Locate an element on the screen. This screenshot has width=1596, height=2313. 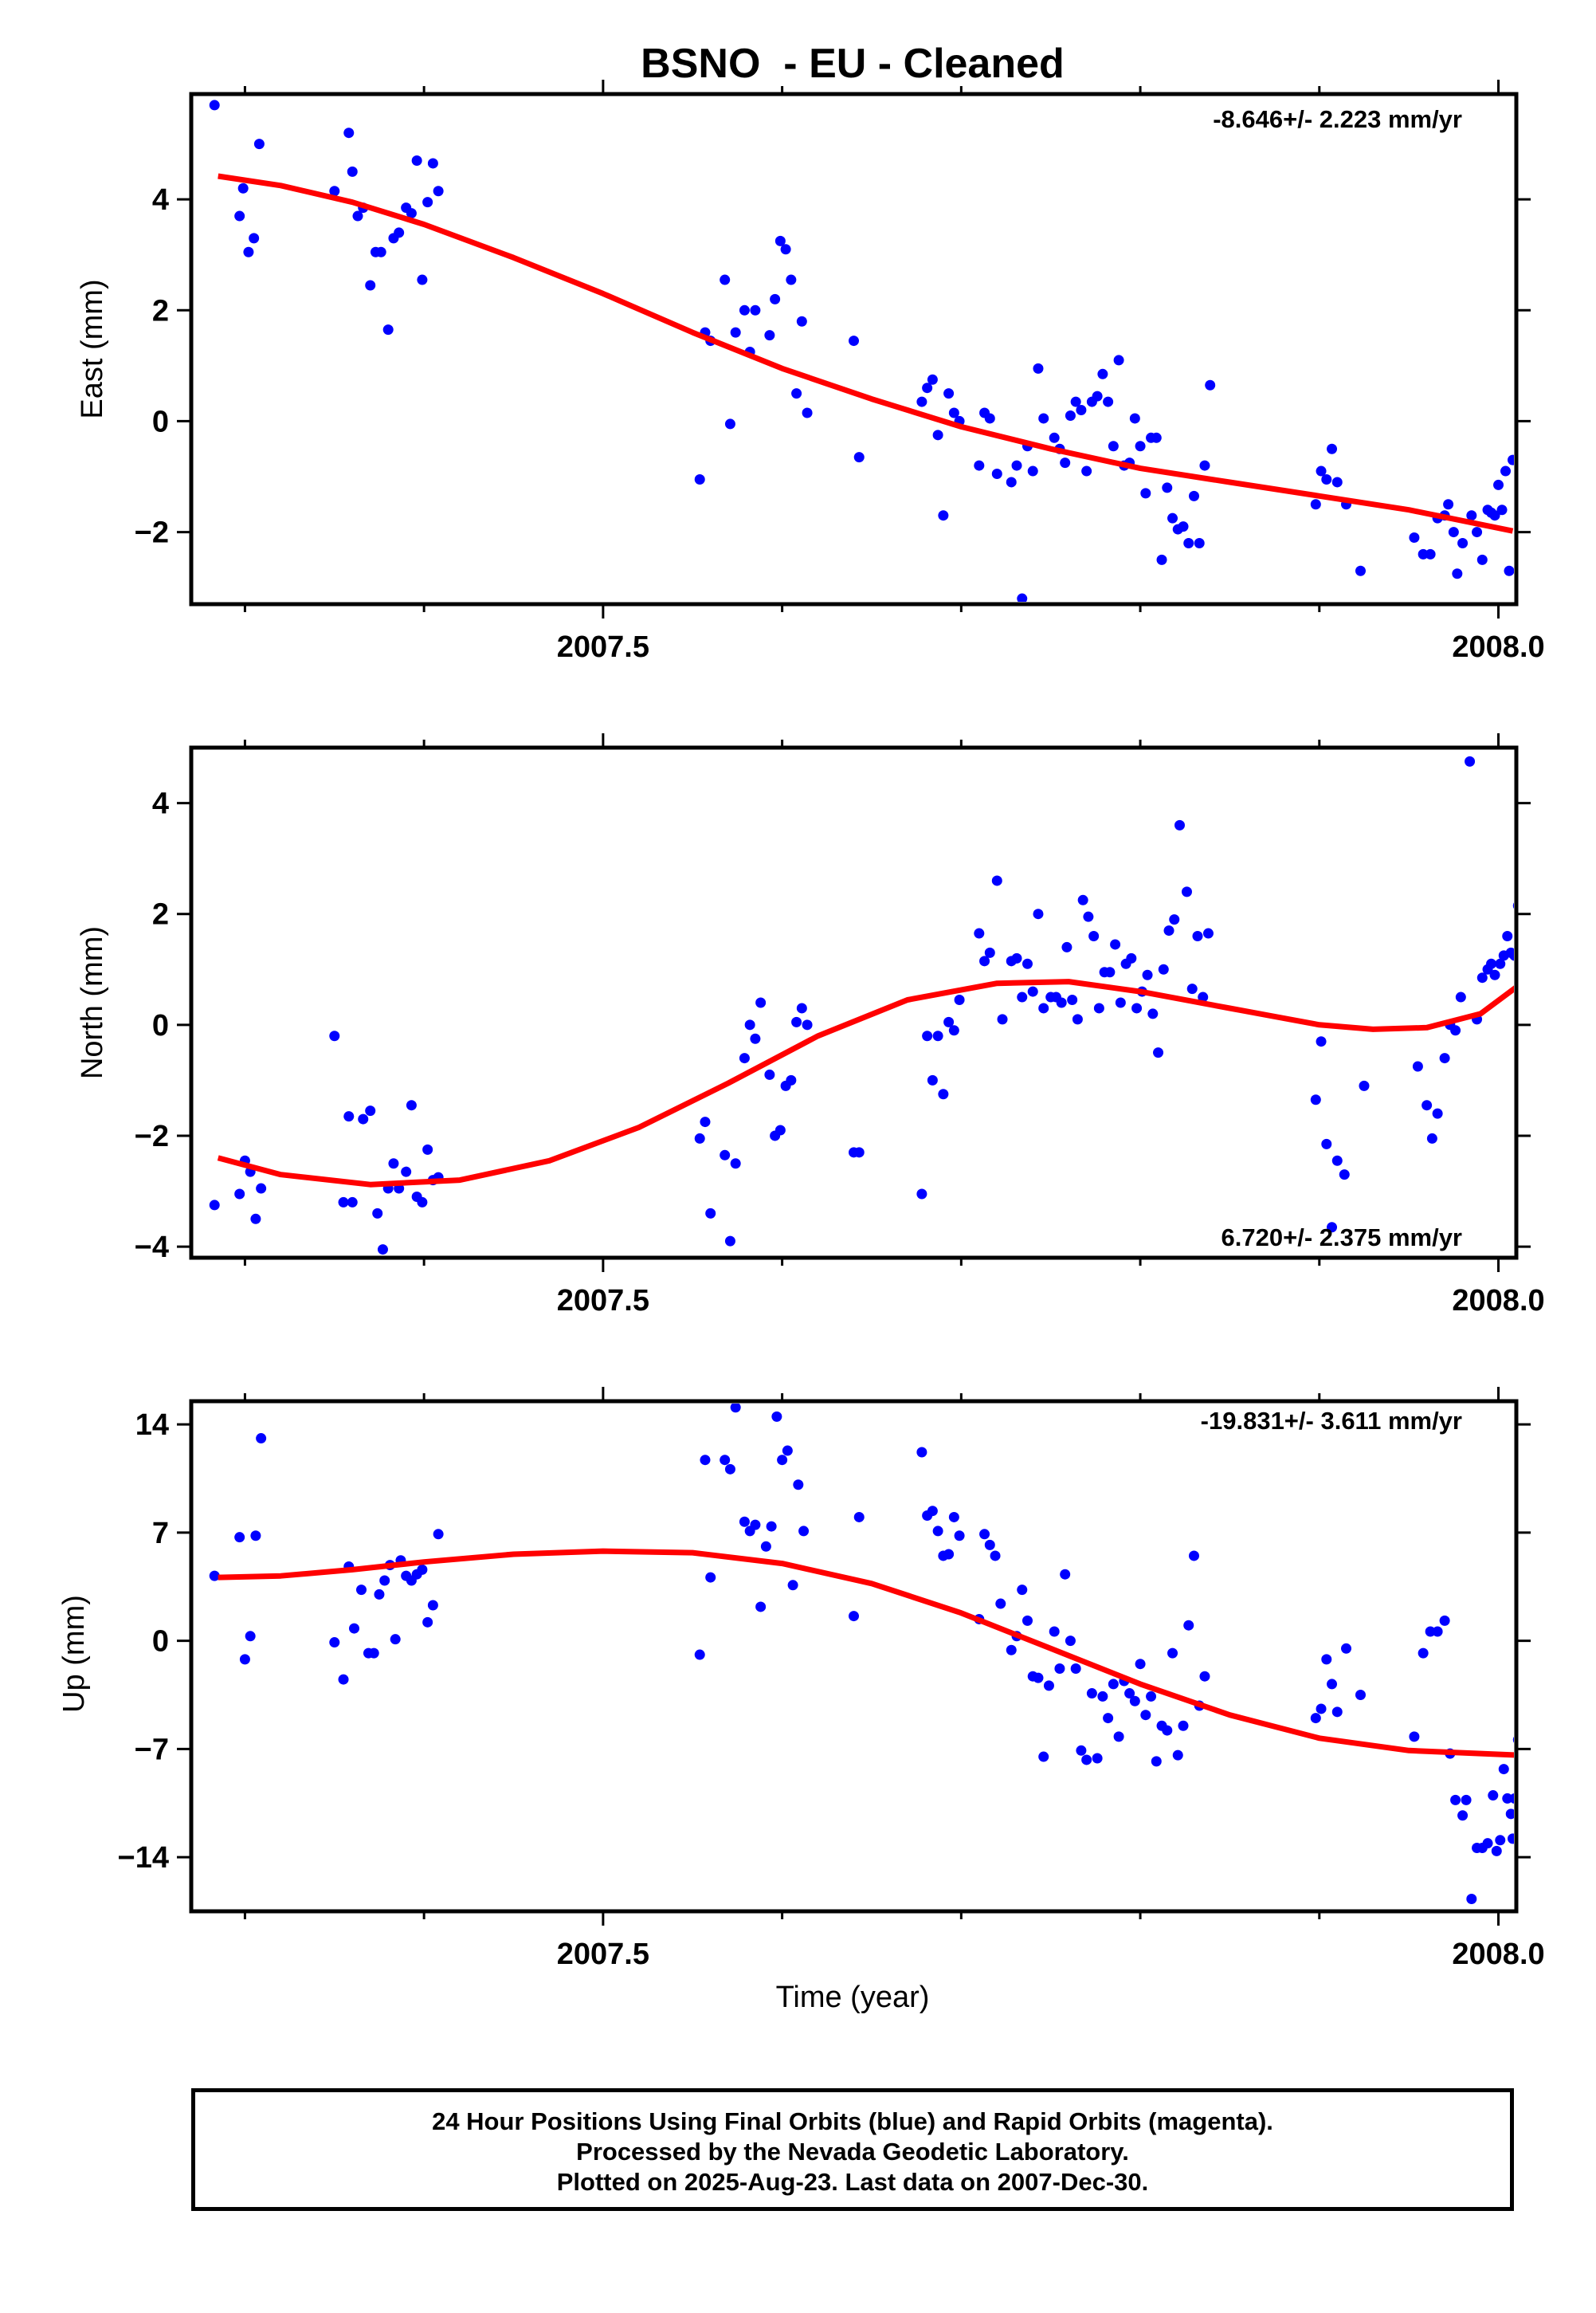
x-tick-label: 2007.5 is located at coordinates (603, 1301).